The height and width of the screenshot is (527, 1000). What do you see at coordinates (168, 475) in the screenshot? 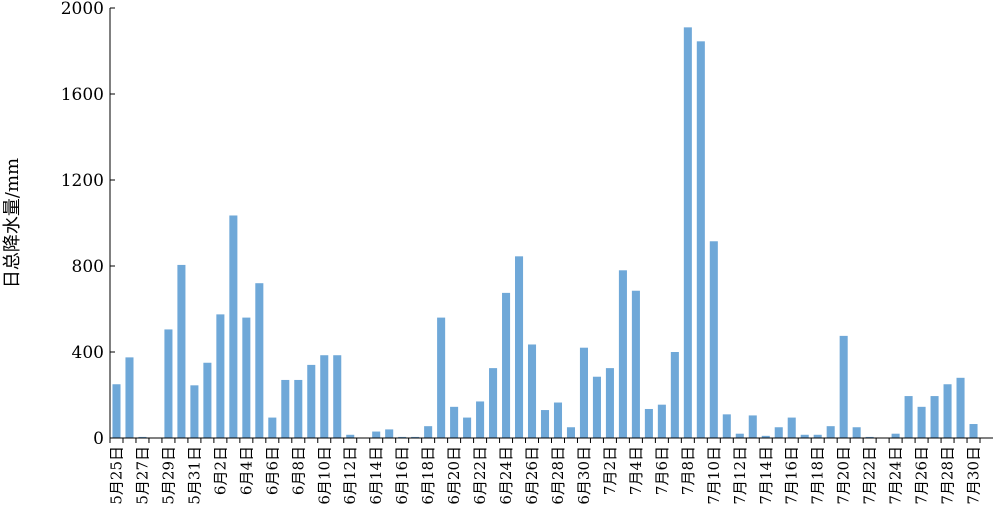
I see `x-tick-label: 5月29日` at bounding box center [168, 475].